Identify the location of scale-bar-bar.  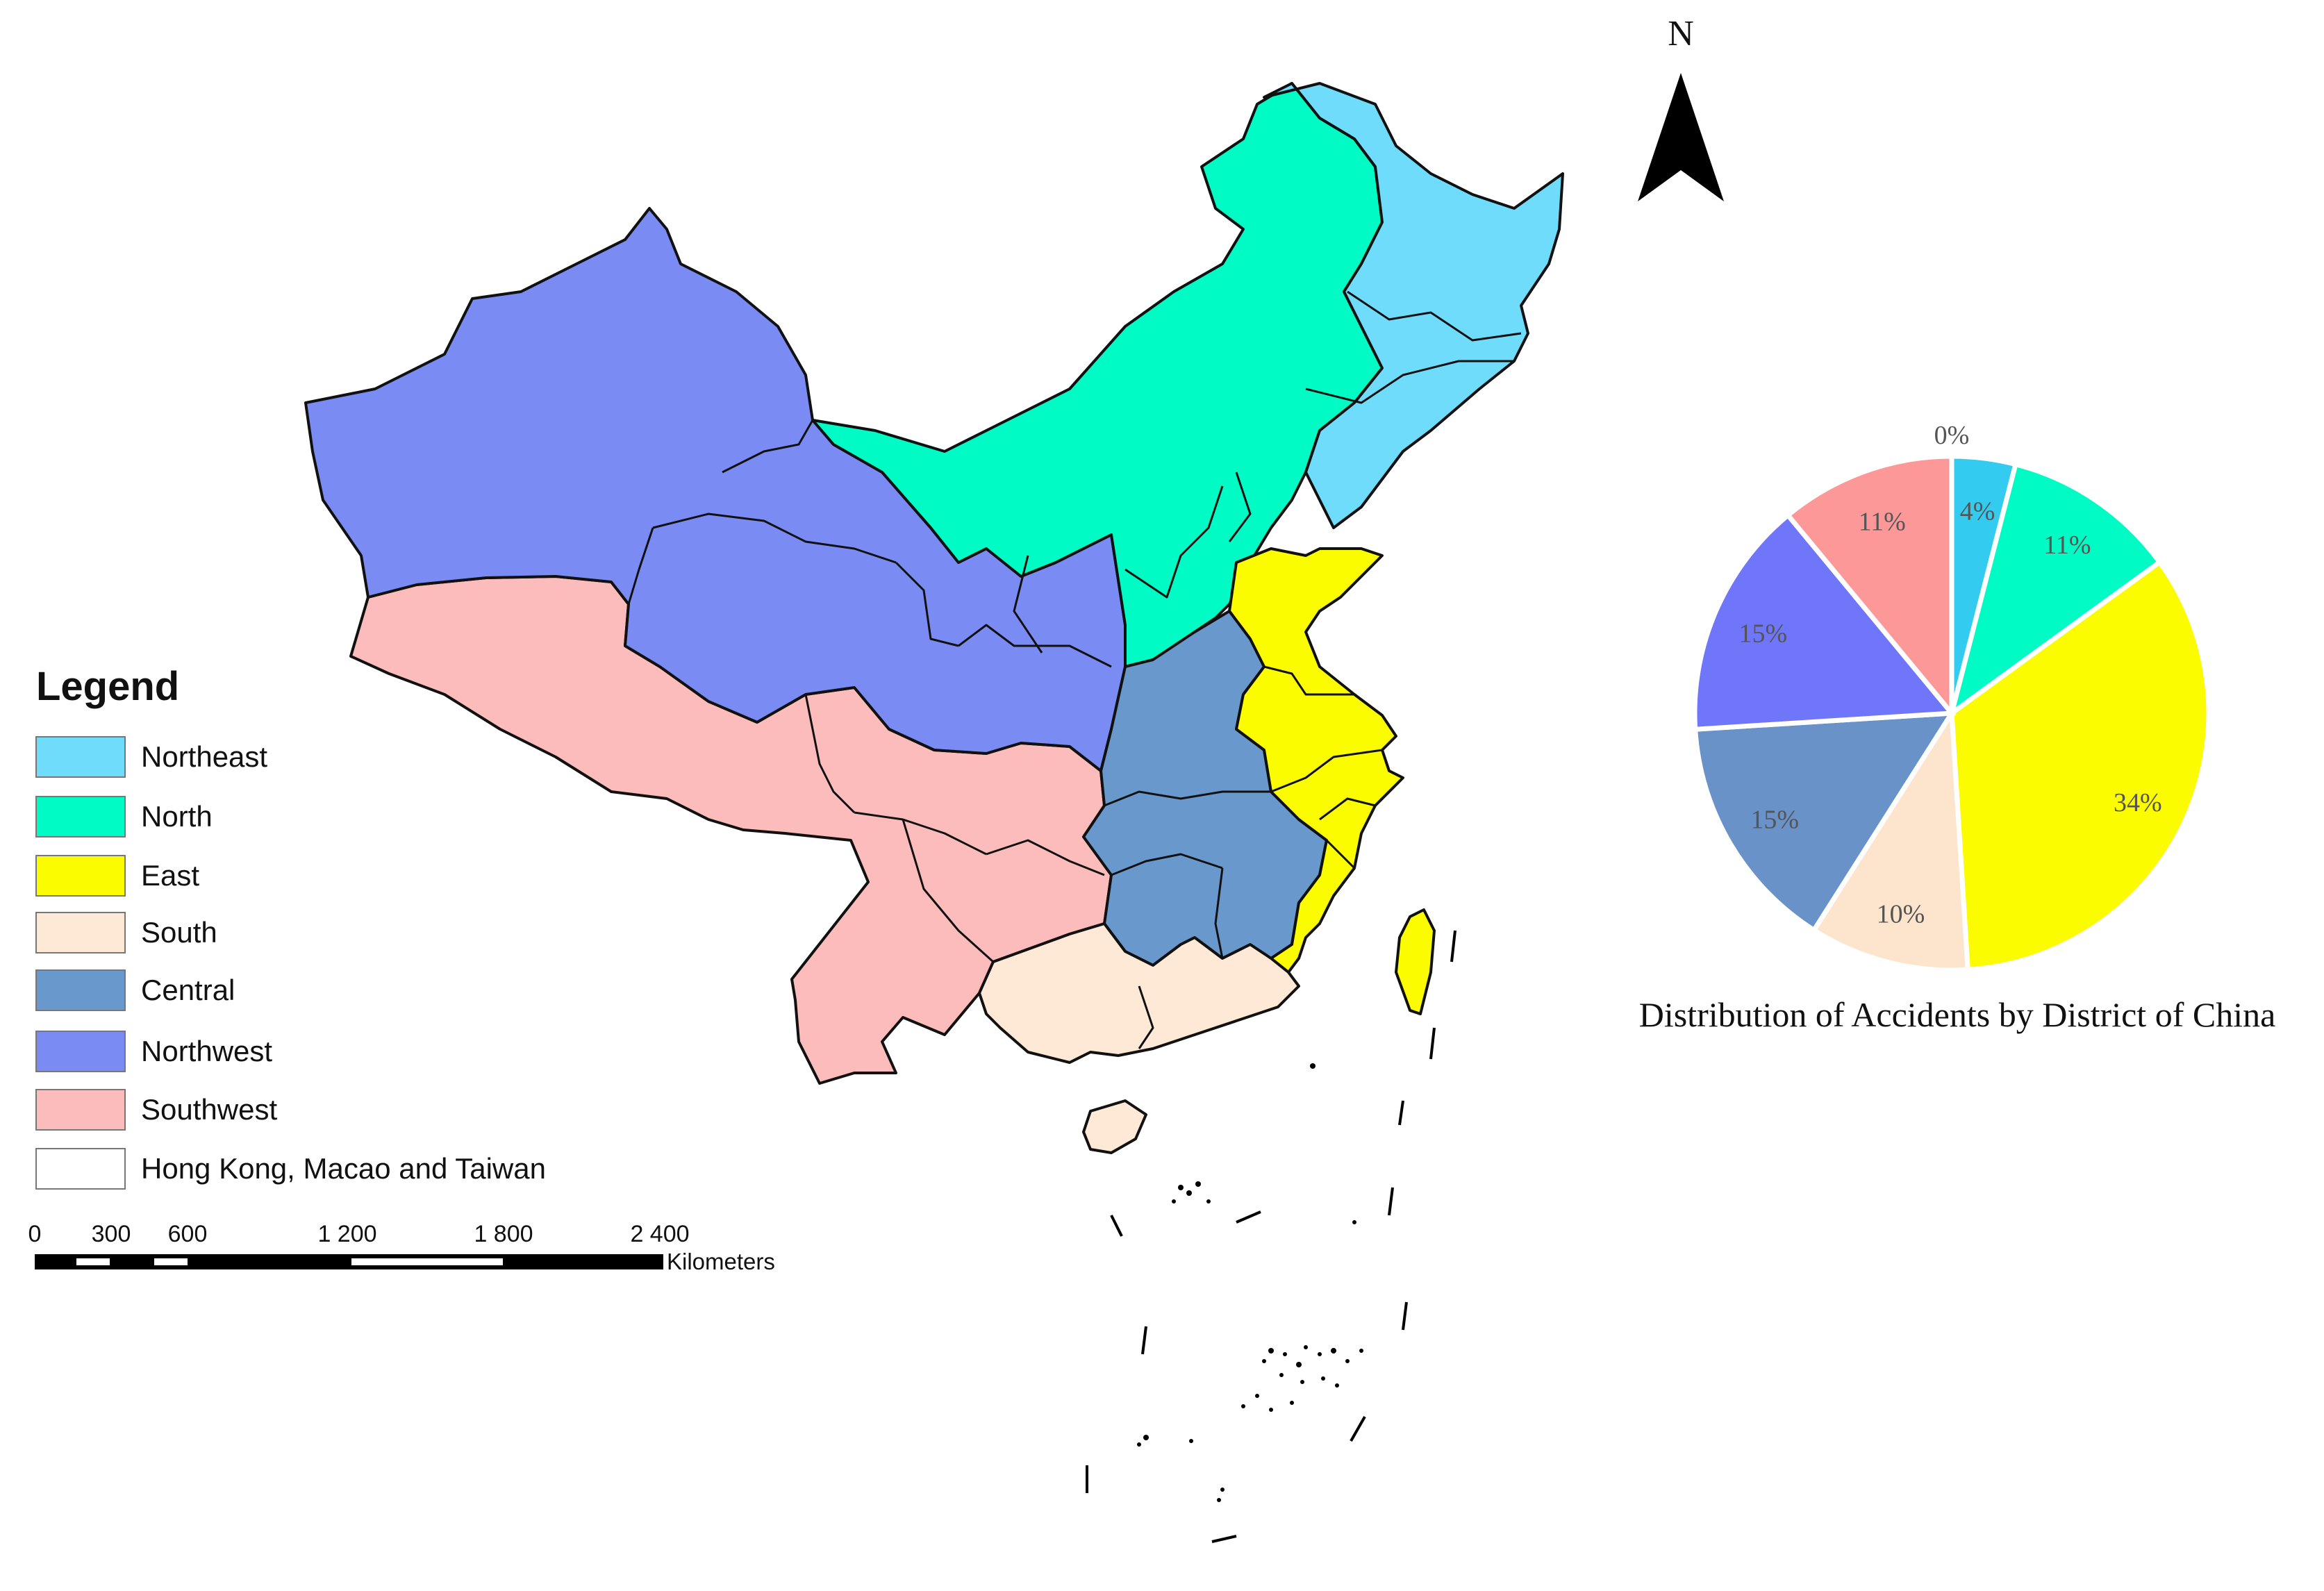
(349, 1261).